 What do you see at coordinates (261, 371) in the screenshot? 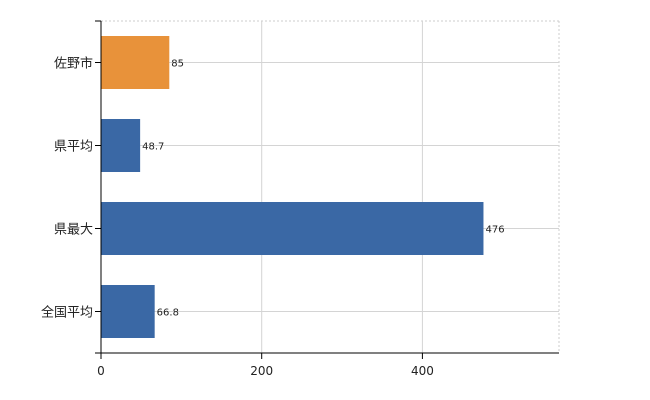
I see `x-tick-label-1: 200` at bounding box center [261, 371].